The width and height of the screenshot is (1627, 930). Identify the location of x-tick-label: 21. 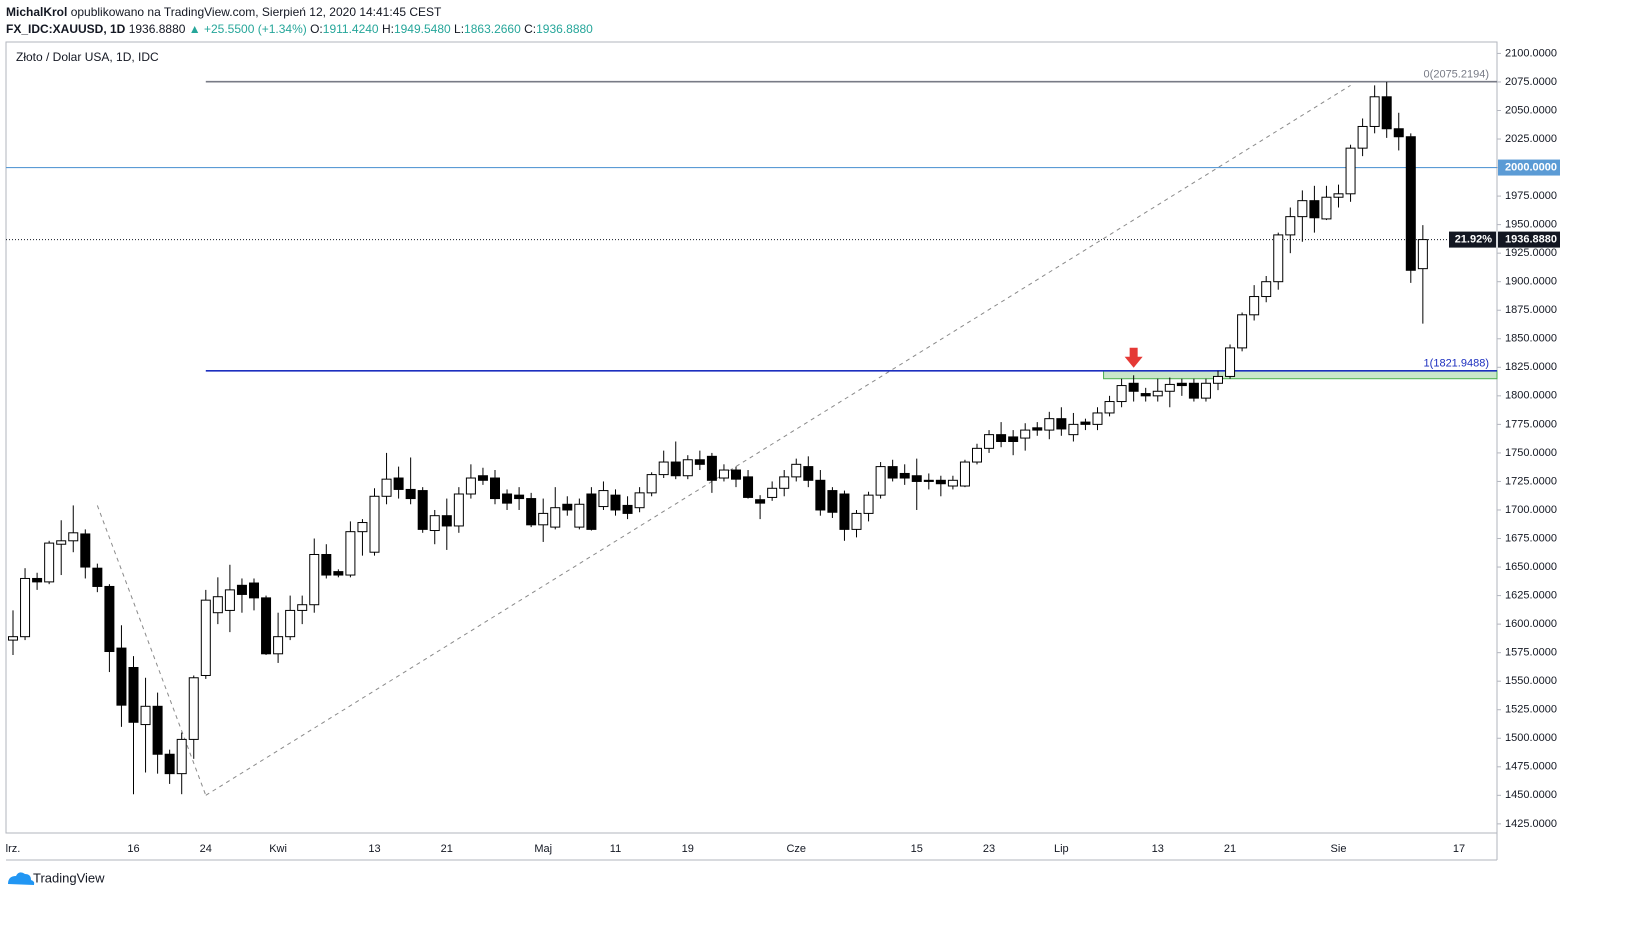
(447, 849).